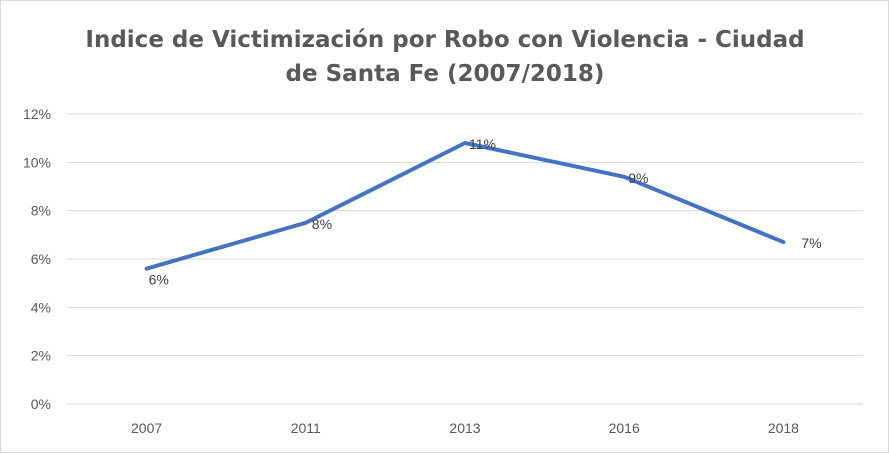  Describe the element at coordinates (638, 178) in the screenshot. I see `data-label: 9%` at that location.